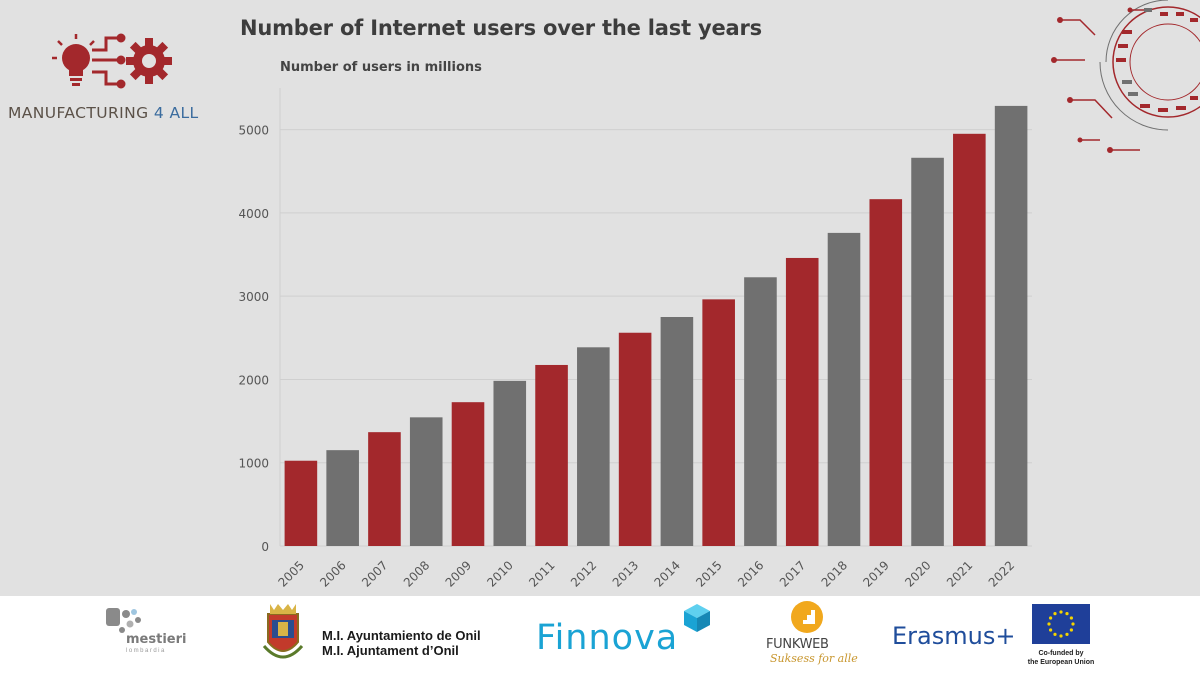 The width and height of the screenshot is (1200, 675). I want to click on x-tick-label-2022: 2022, so click(1001, 573).